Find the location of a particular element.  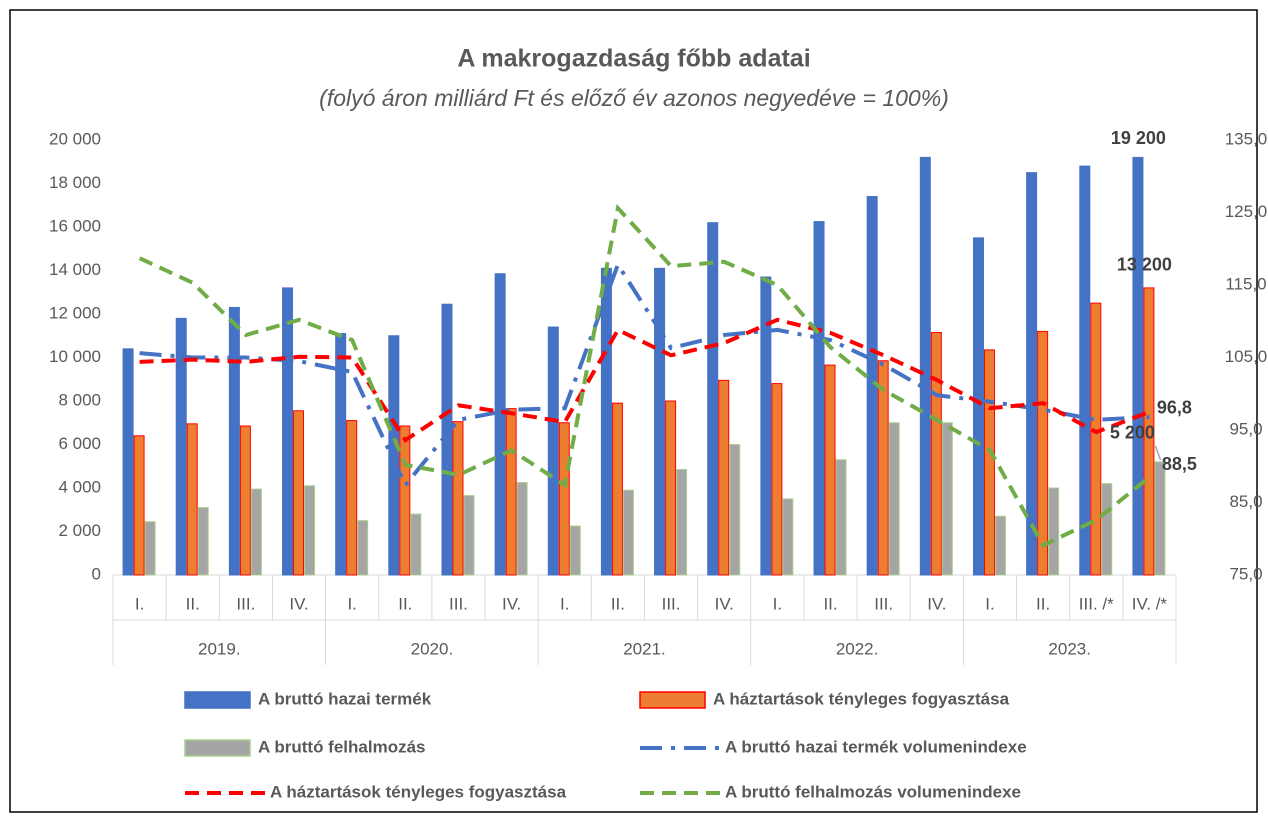

y2-tick-label: 125,0 is located at coordinates (1246, 211).